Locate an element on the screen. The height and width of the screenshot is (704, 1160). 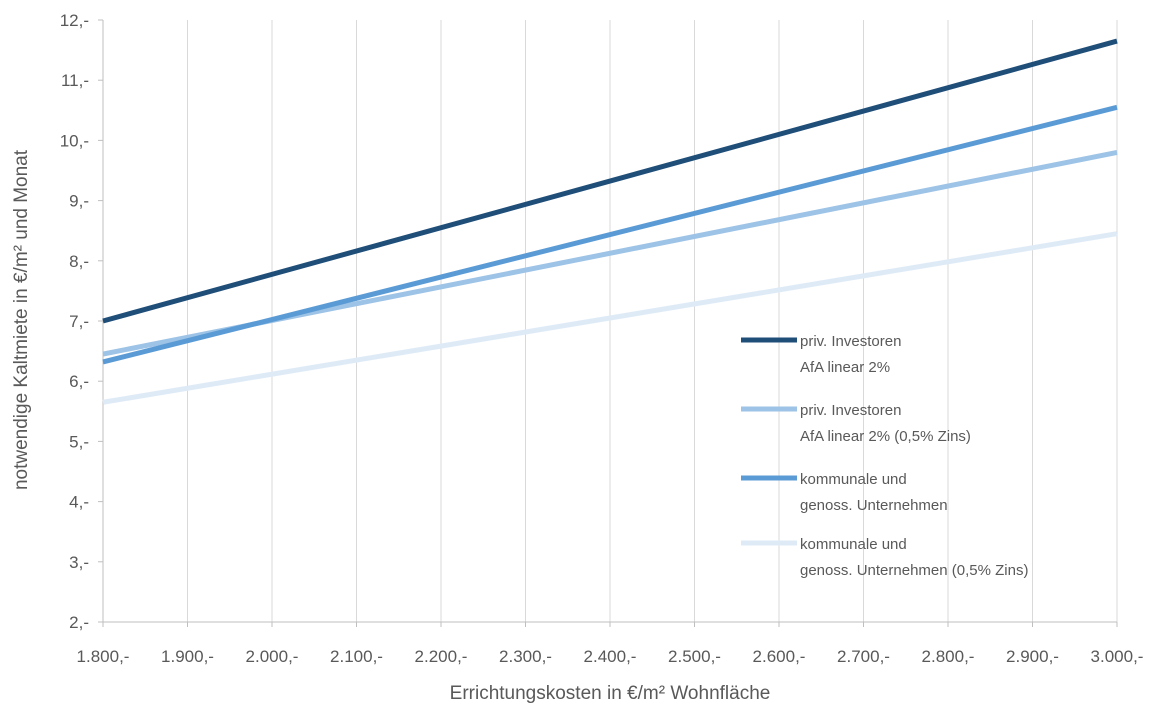
x-axis-title: Errichtungskosten in €/m² Wohnfläche is located at coordinates (610, 693).